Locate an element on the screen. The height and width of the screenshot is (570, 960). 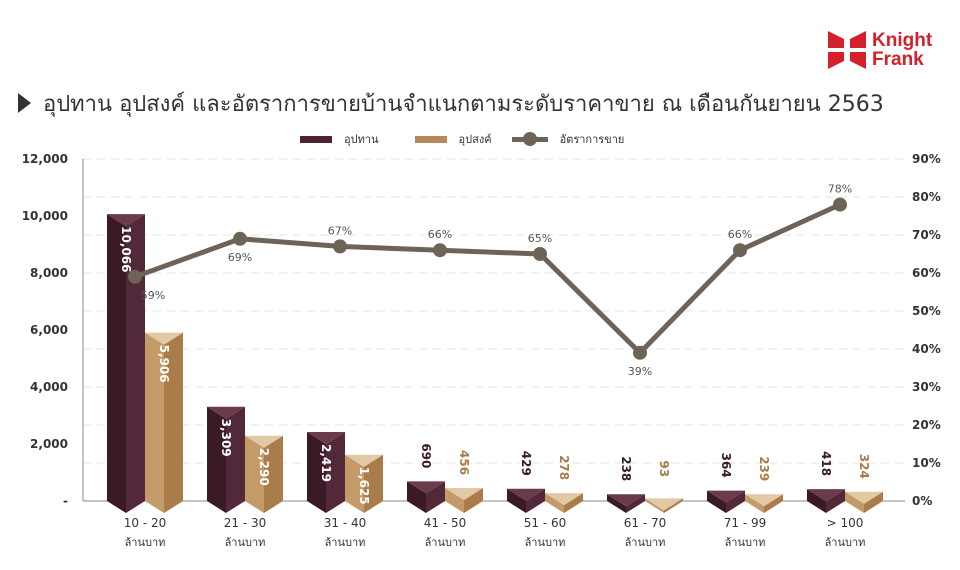
logo-line-2: Frank is located at coordinates (898, 59).